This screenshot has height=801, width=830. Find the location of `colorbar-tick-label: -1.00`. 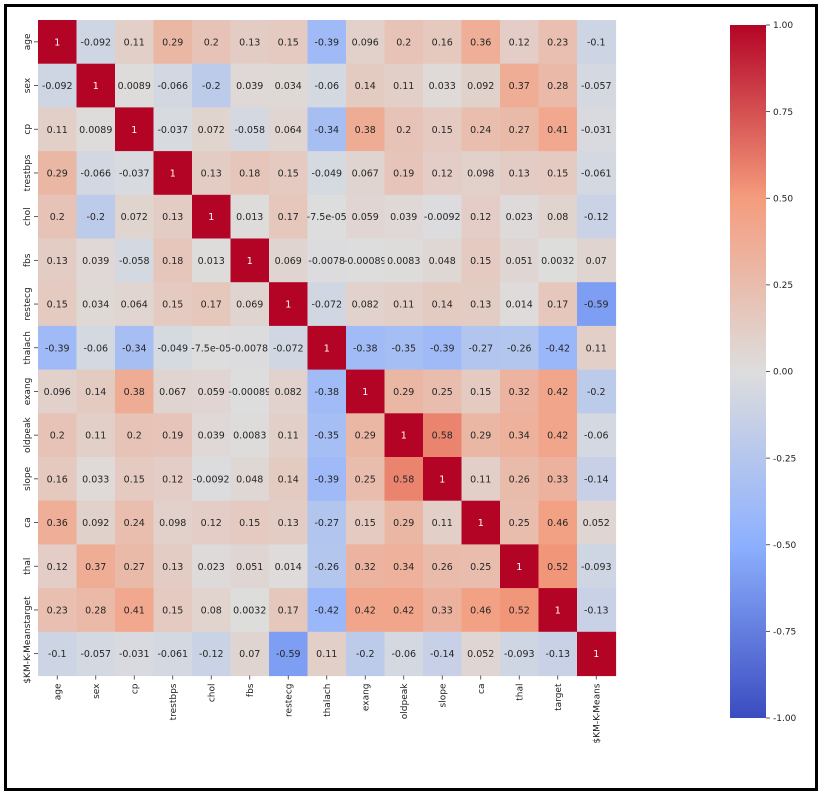

colorbar-tick-label: -1.00 is located at coordinates (785, 719).